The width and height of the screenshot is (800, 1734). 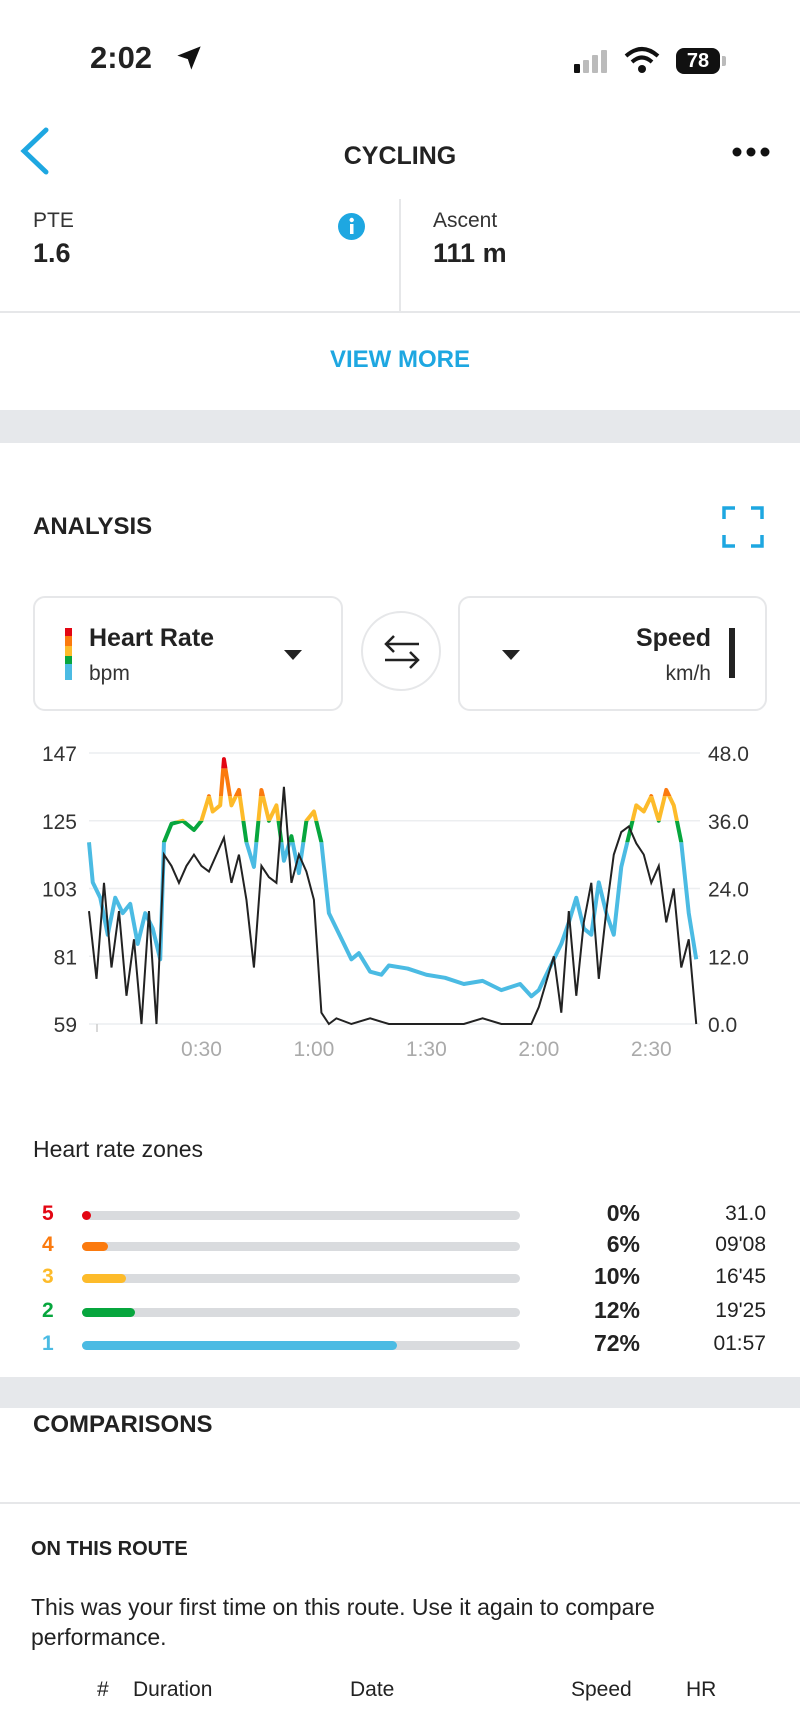 What do you see at coordinates (189, 58) in the screenshot?
I see `location-arrow-icon` at bounding box center [189, 58].